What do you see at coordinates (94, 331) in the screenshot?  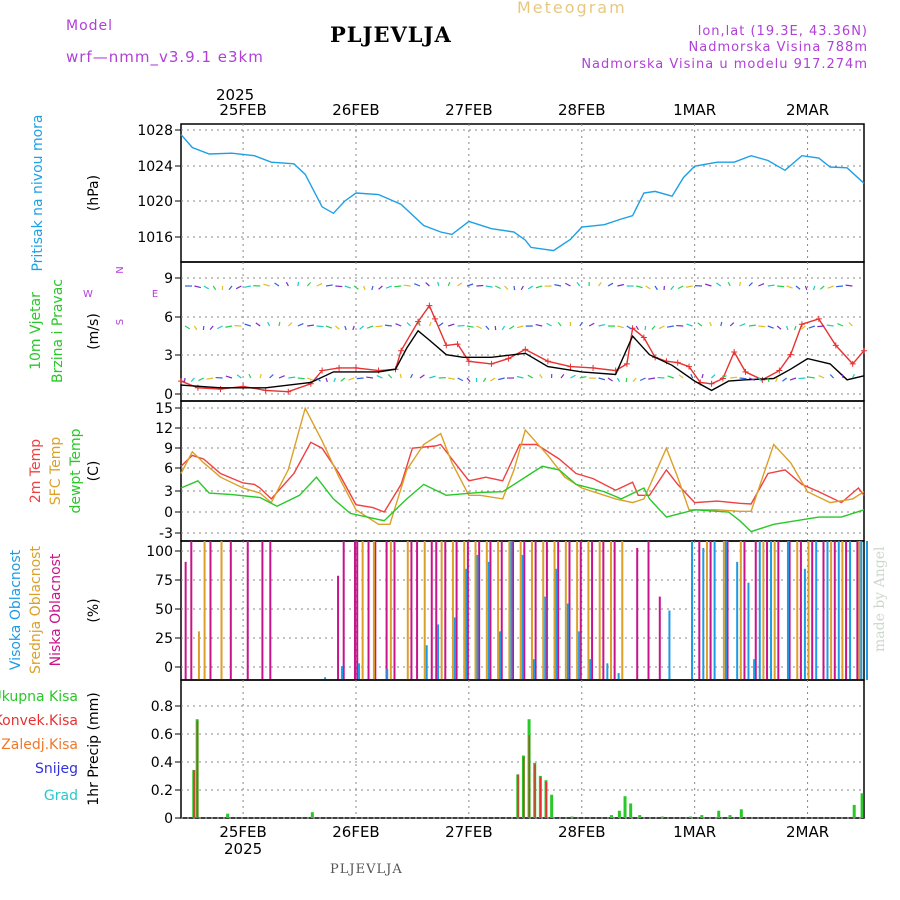 I see `wind-ylabel: (m/s)` at bounding box center [94, 331].